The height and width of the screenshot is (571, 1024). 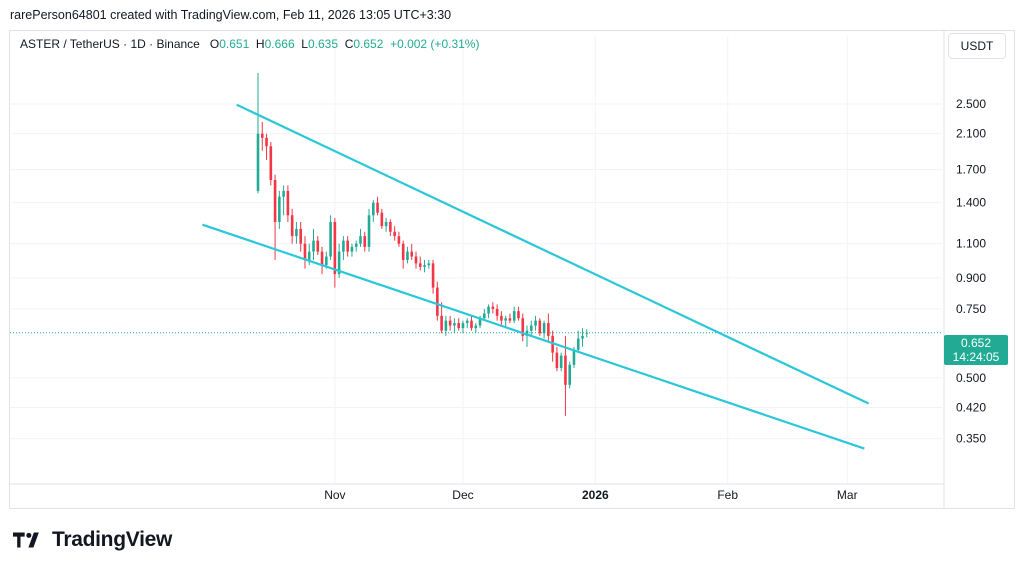 What do you see at coordinates (279, 44) in the screenshot?
I see `legend-high-value: 0.666` at bounding box center [279, 44].